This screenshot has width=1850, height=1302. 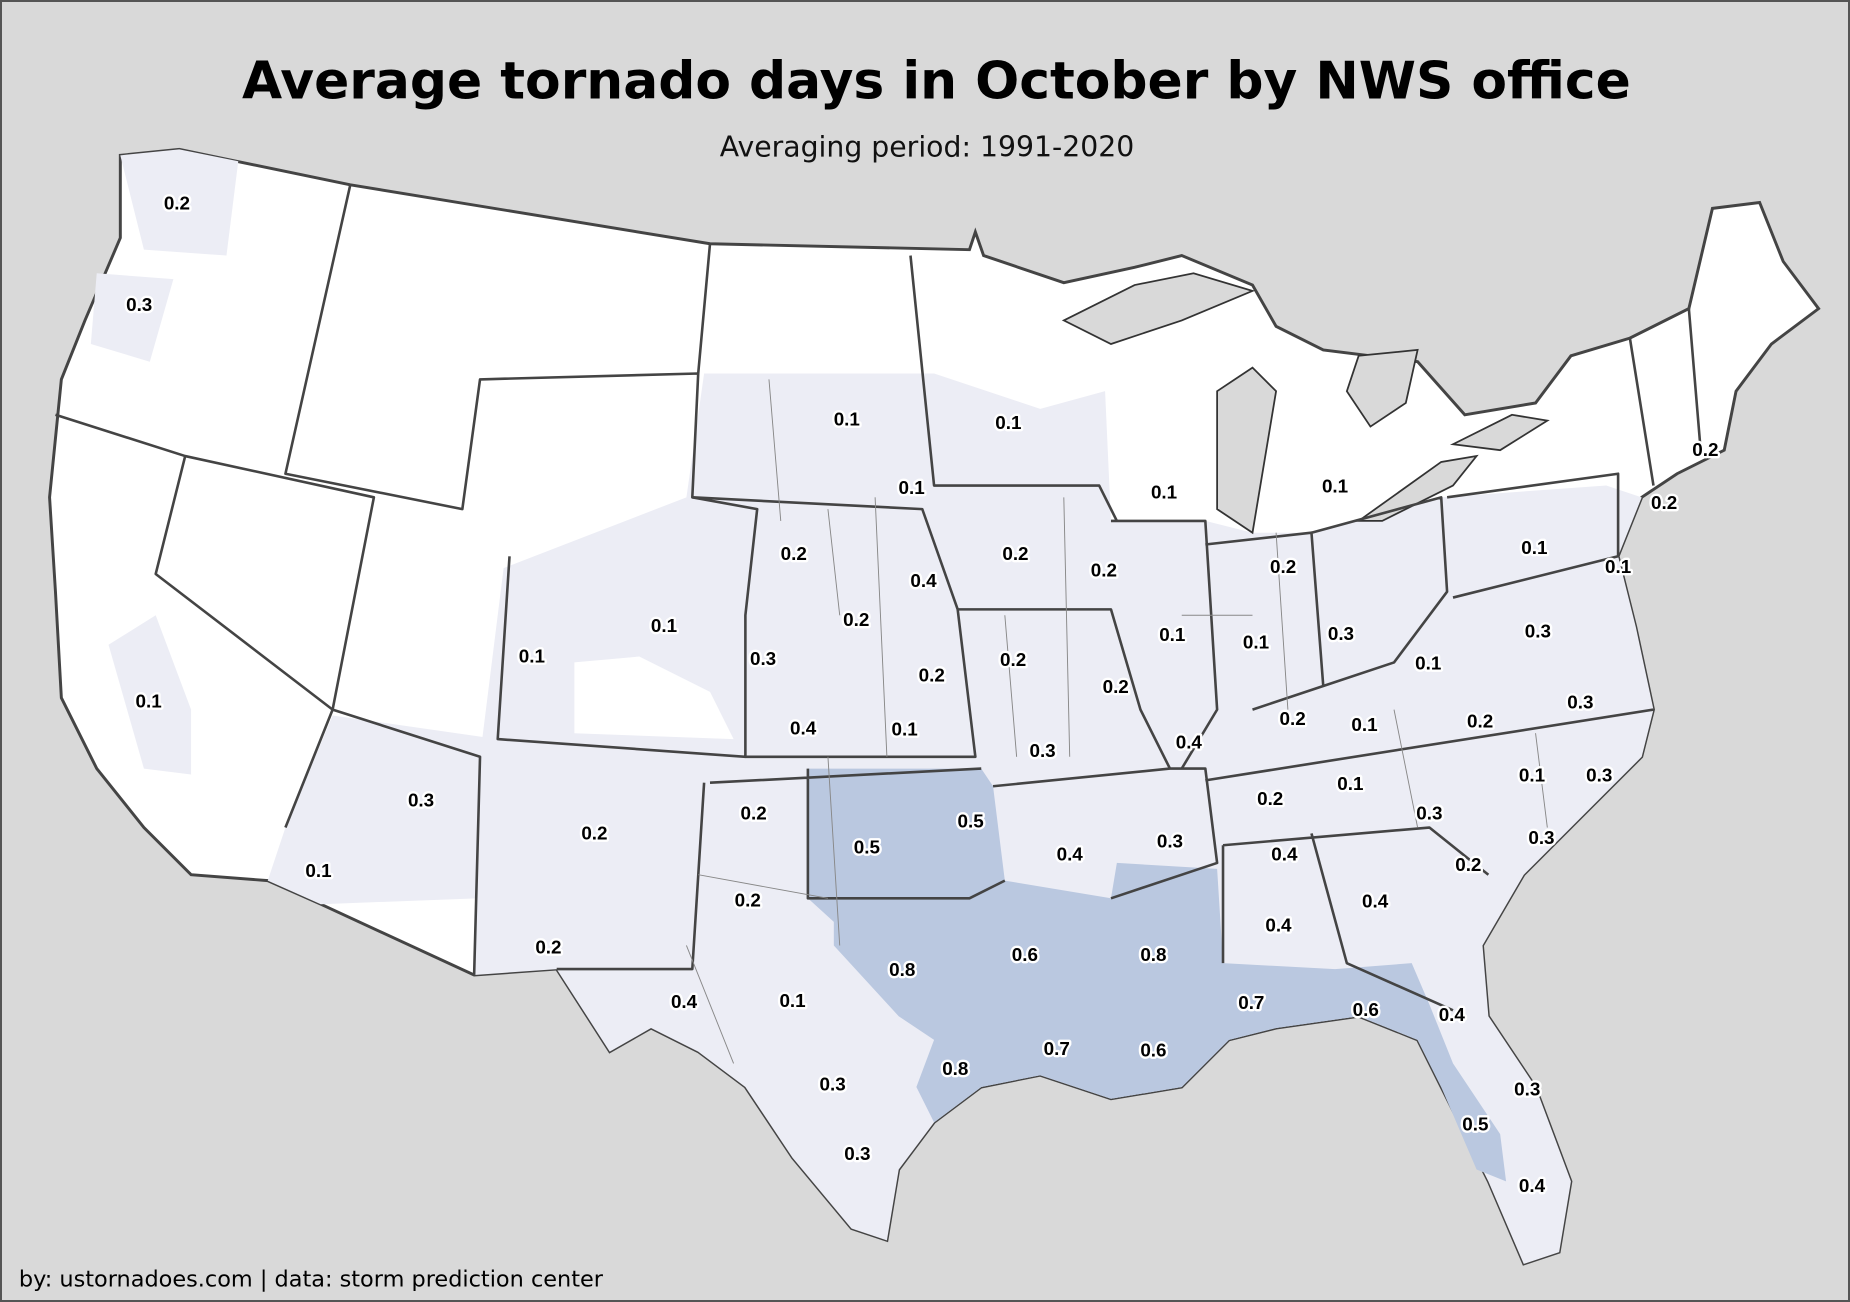 I want to click on map-subtitle: Averaging period: 1991-2020, so click(x=927, y=146).